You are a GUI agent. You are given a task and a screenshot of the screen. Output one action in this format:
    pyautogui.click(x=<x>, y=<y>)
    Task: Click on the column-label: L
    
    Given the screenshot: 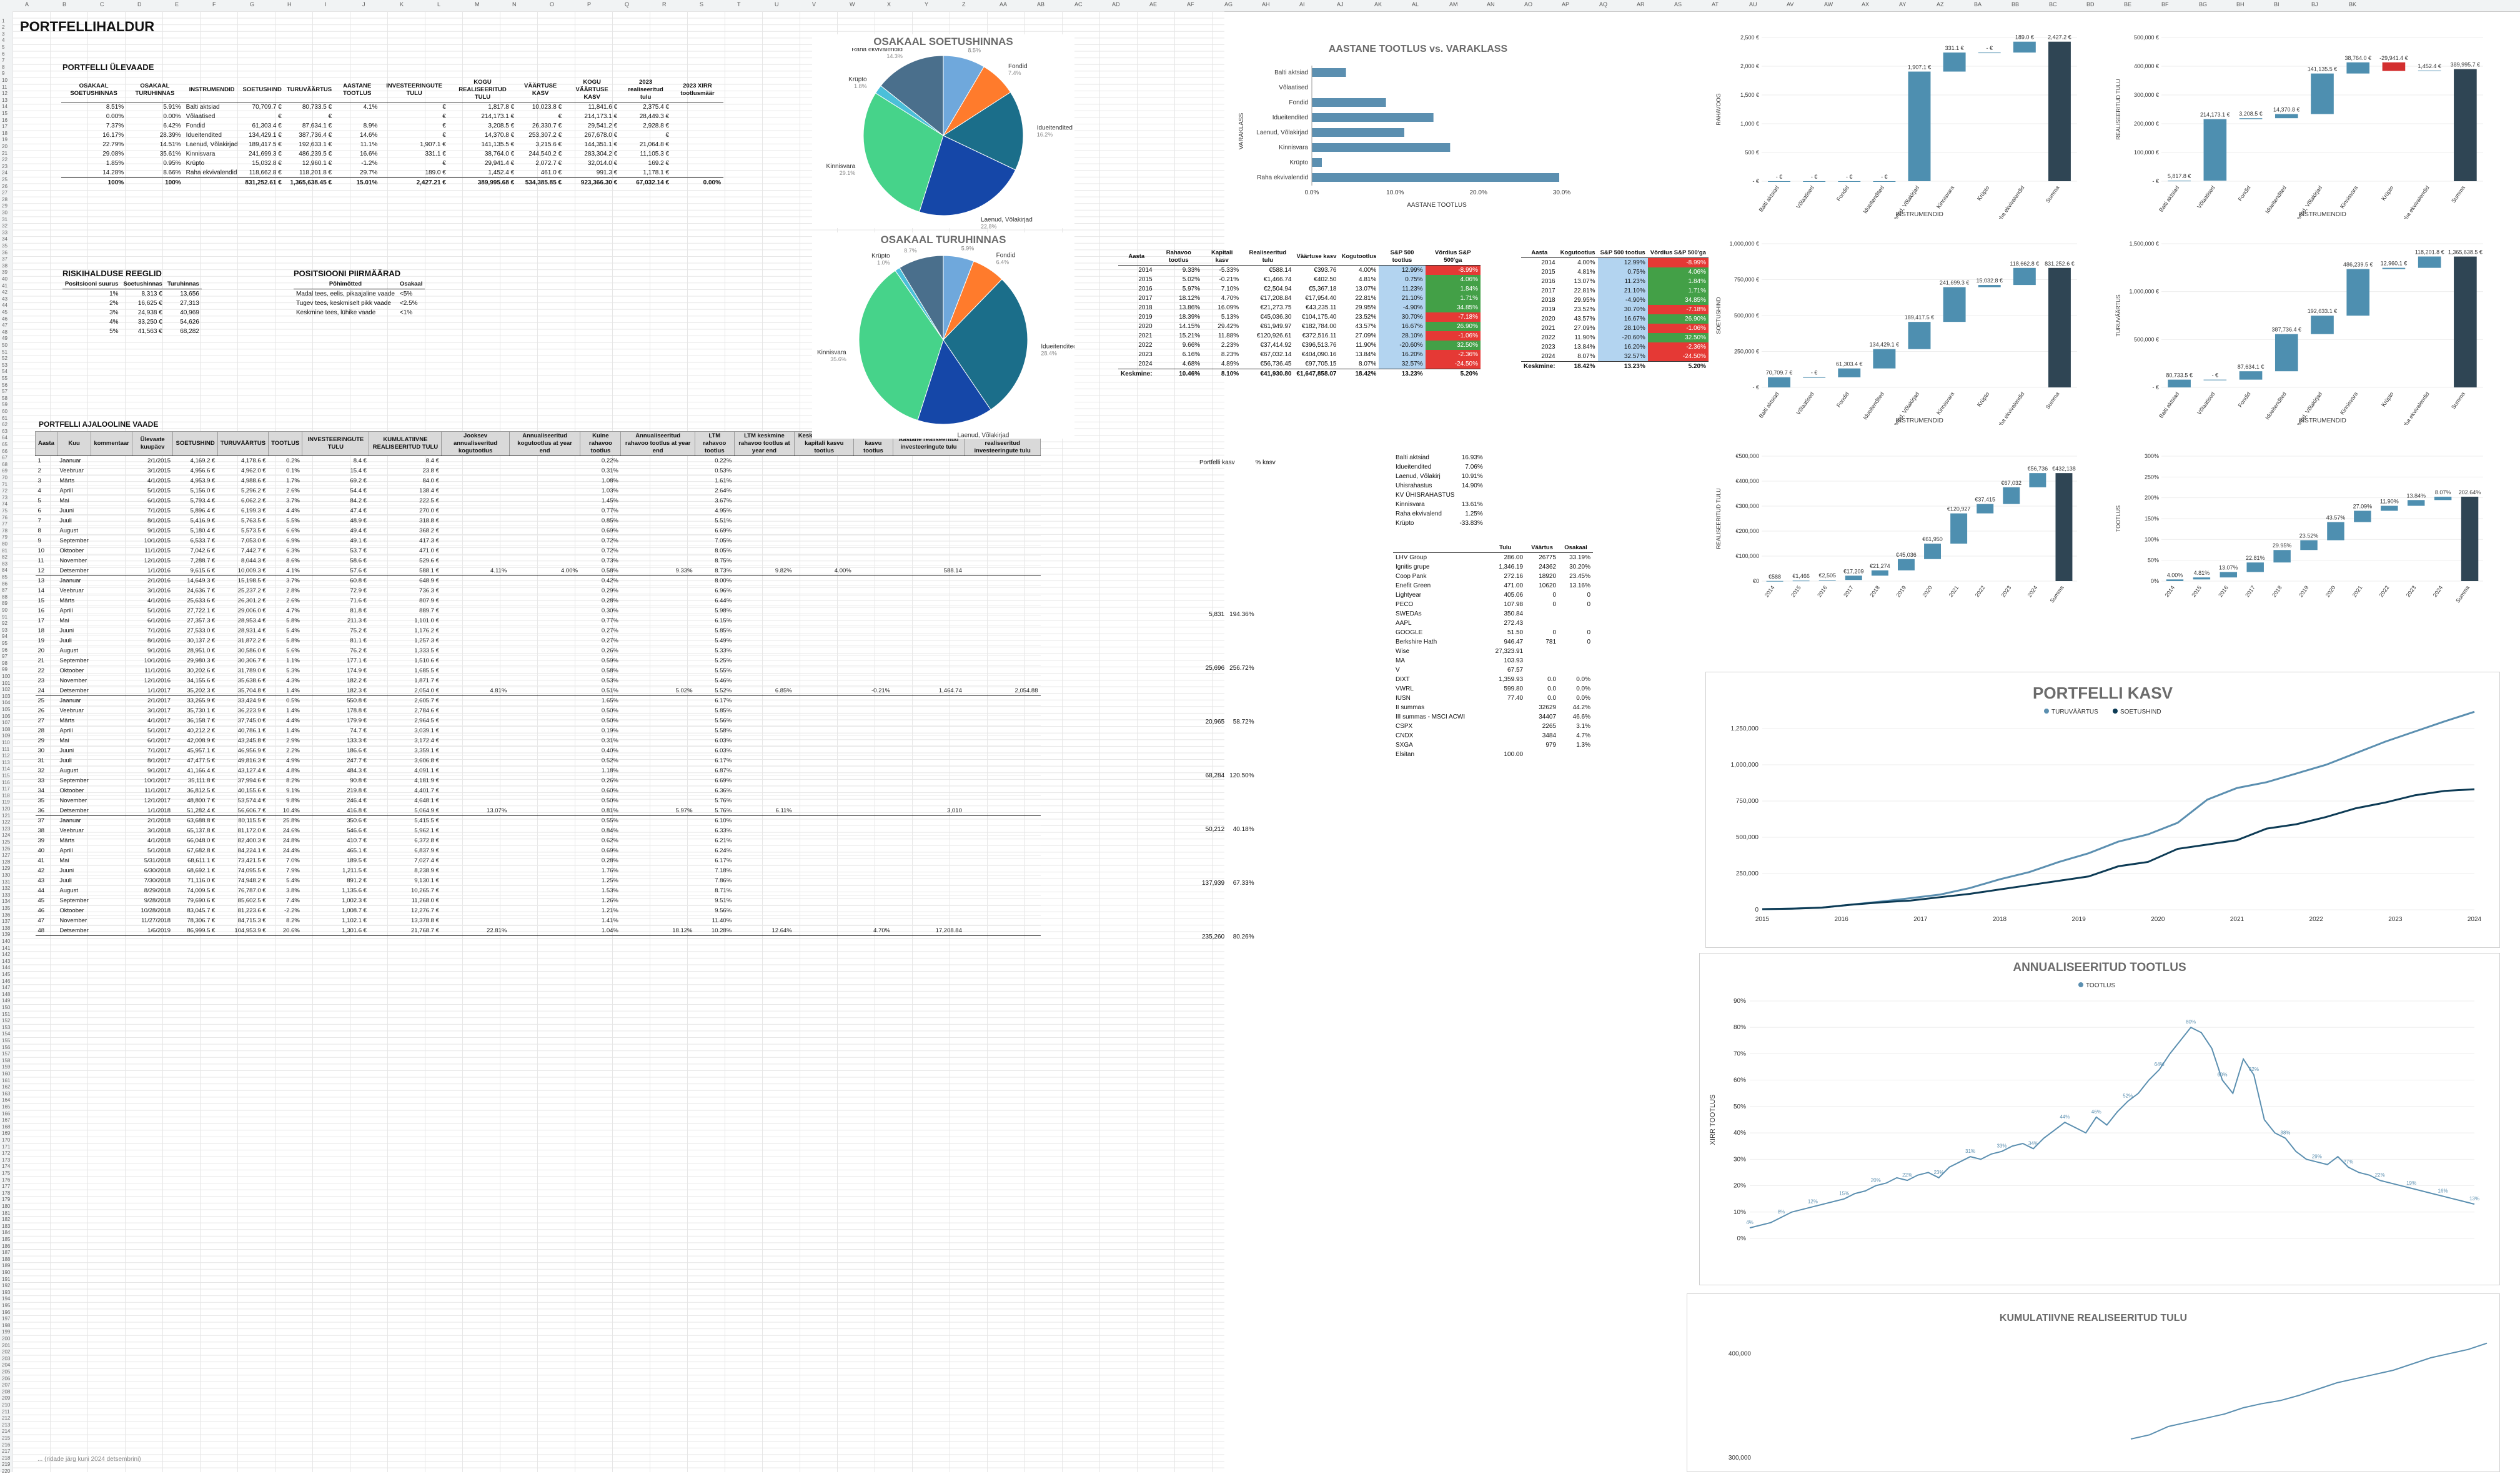 What is the action you would take?
    pyautogui.click(x=439, y=4)
    